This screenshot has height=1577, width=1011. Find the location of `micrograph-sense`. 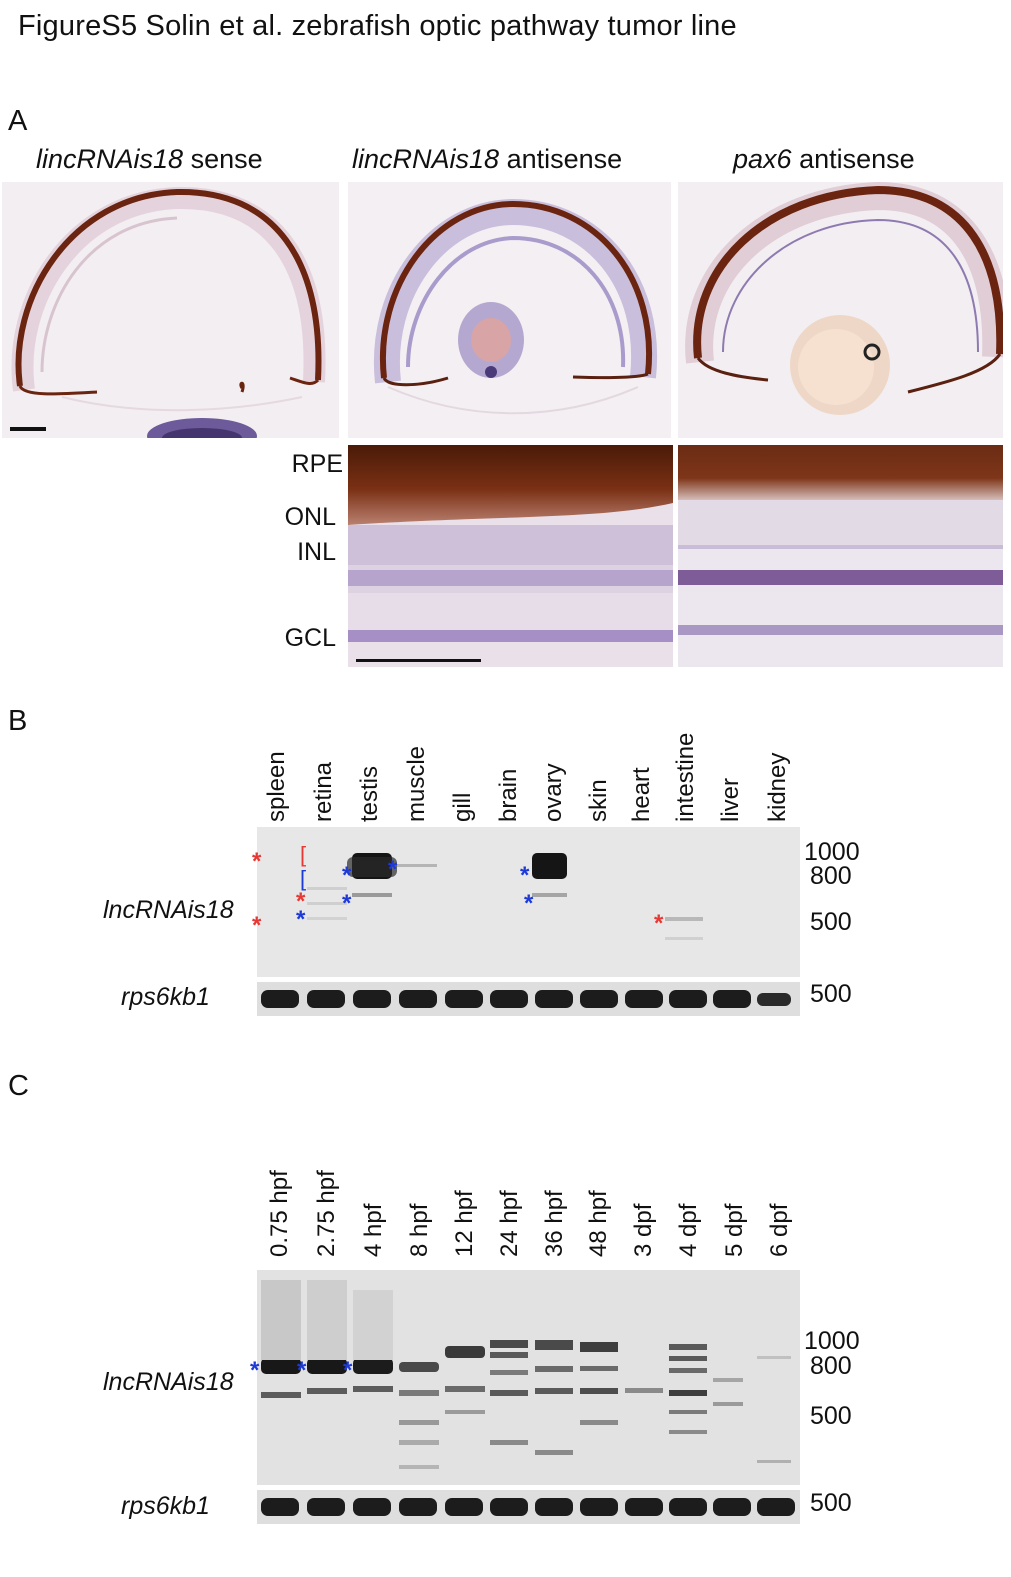

micrograph-sense is located at coordinates (170, 310).